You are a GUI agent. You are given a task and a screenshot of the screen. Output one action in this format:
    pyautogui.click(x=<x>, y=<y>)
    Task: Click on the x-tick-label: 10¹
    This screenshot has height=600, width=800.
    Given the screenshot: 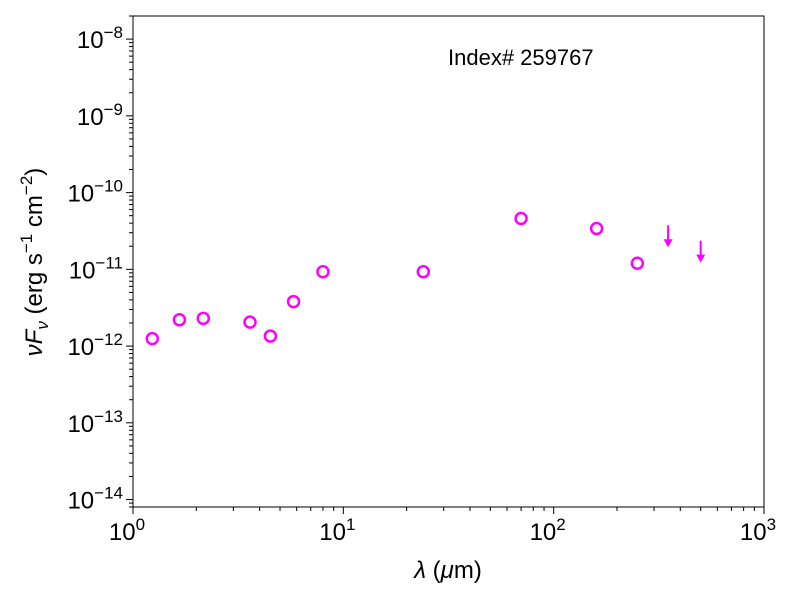 What is the action you would take?
    pyautogui.click(x=337, y=530)
    